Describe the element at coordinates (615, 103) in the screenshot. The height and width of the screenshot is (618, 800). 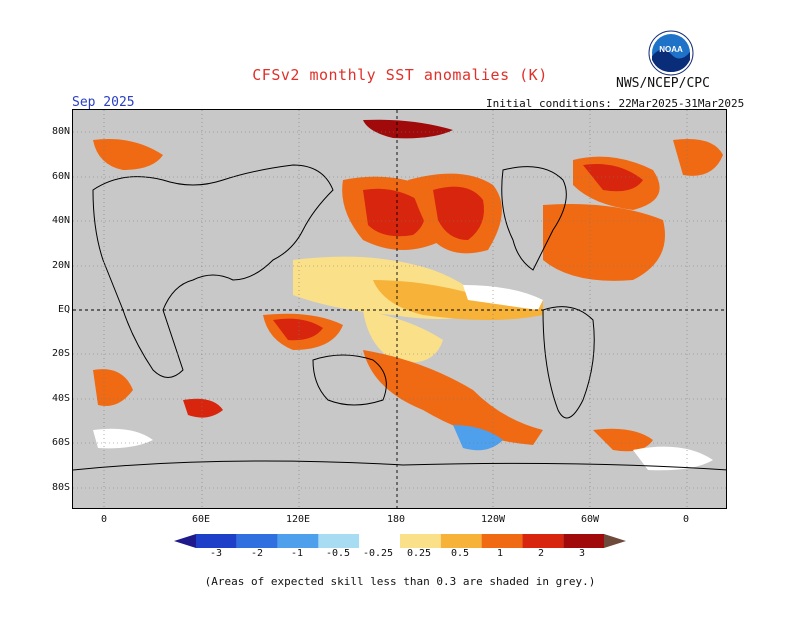
I see `initial-conditions: Initial conditions: 22Mar2025-31Mar2025` at that location.